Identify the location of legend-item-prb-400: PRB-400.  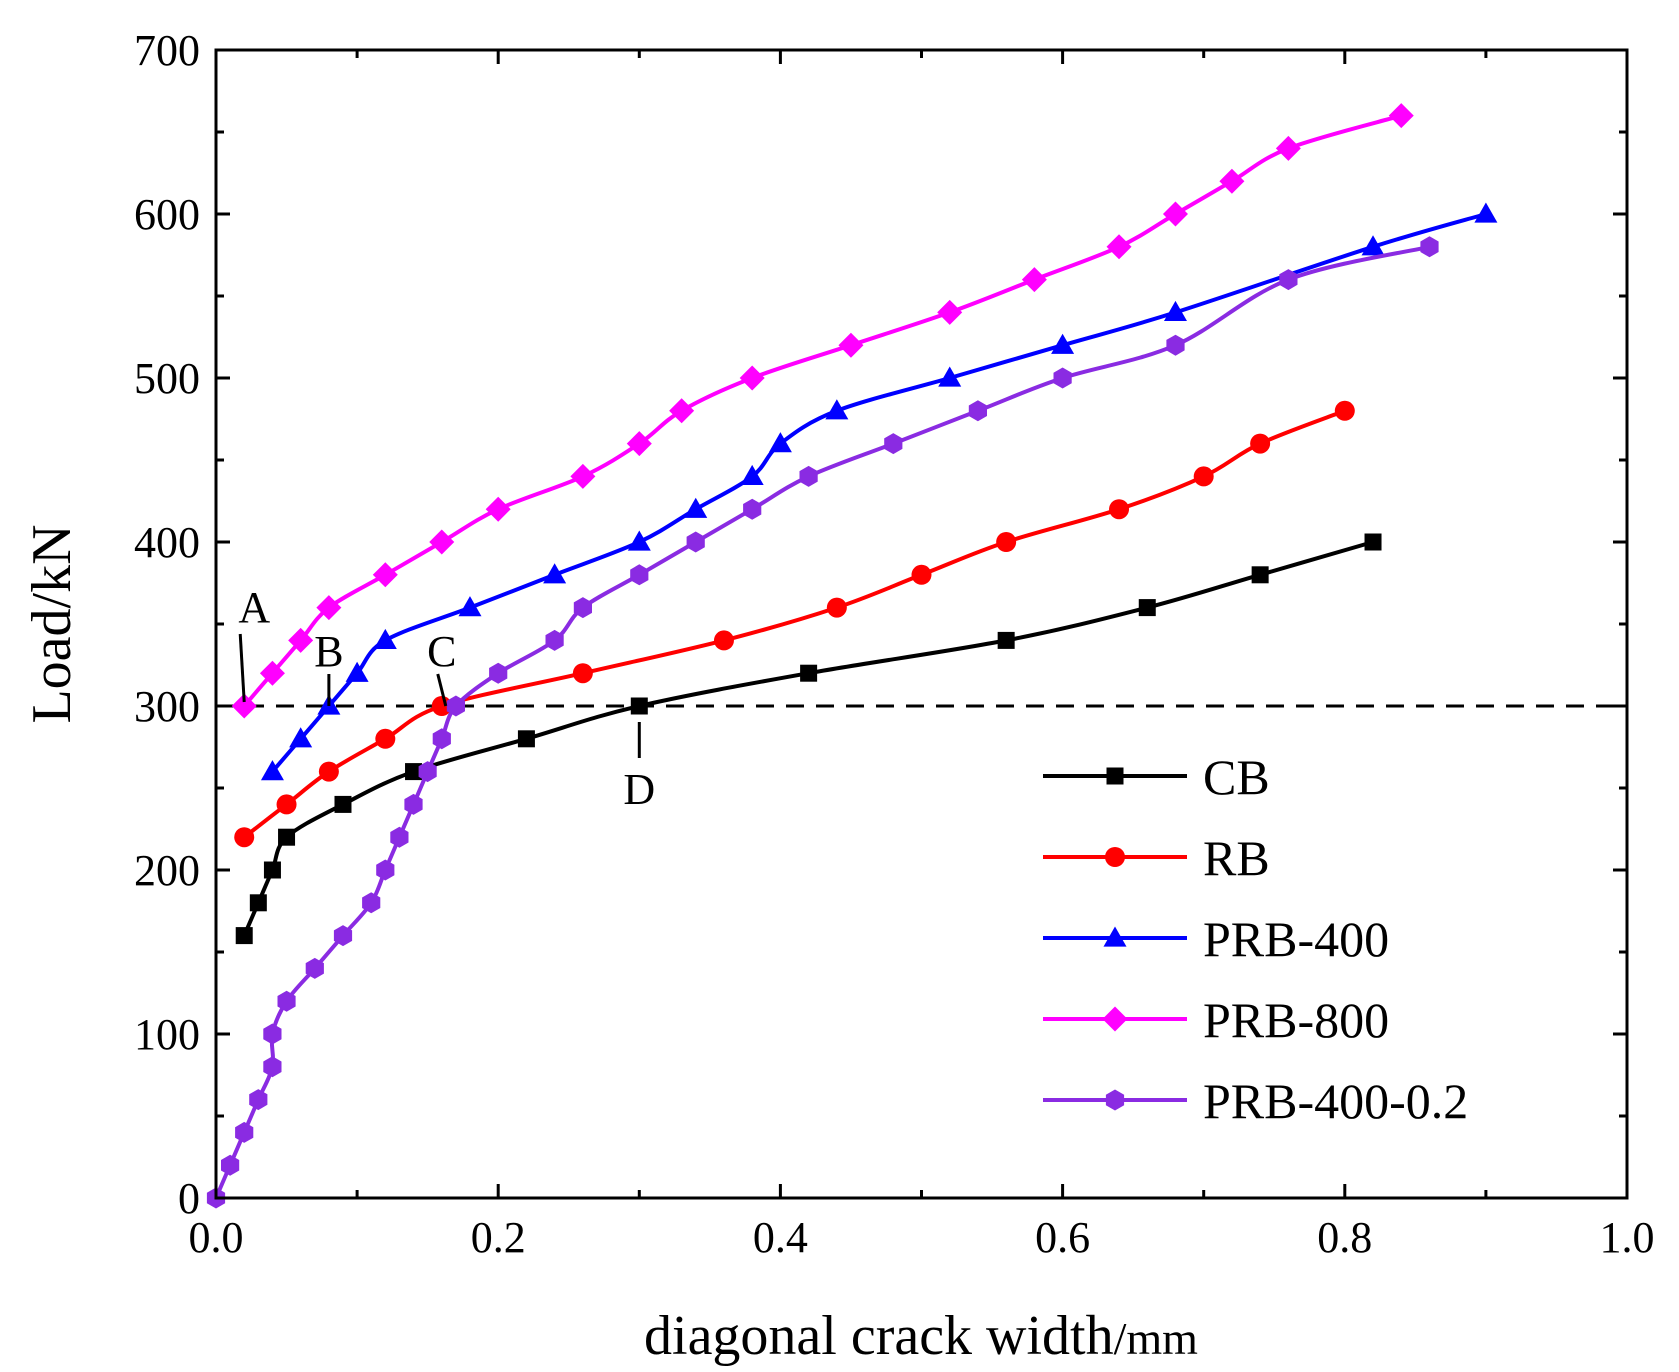
(1216, 939).